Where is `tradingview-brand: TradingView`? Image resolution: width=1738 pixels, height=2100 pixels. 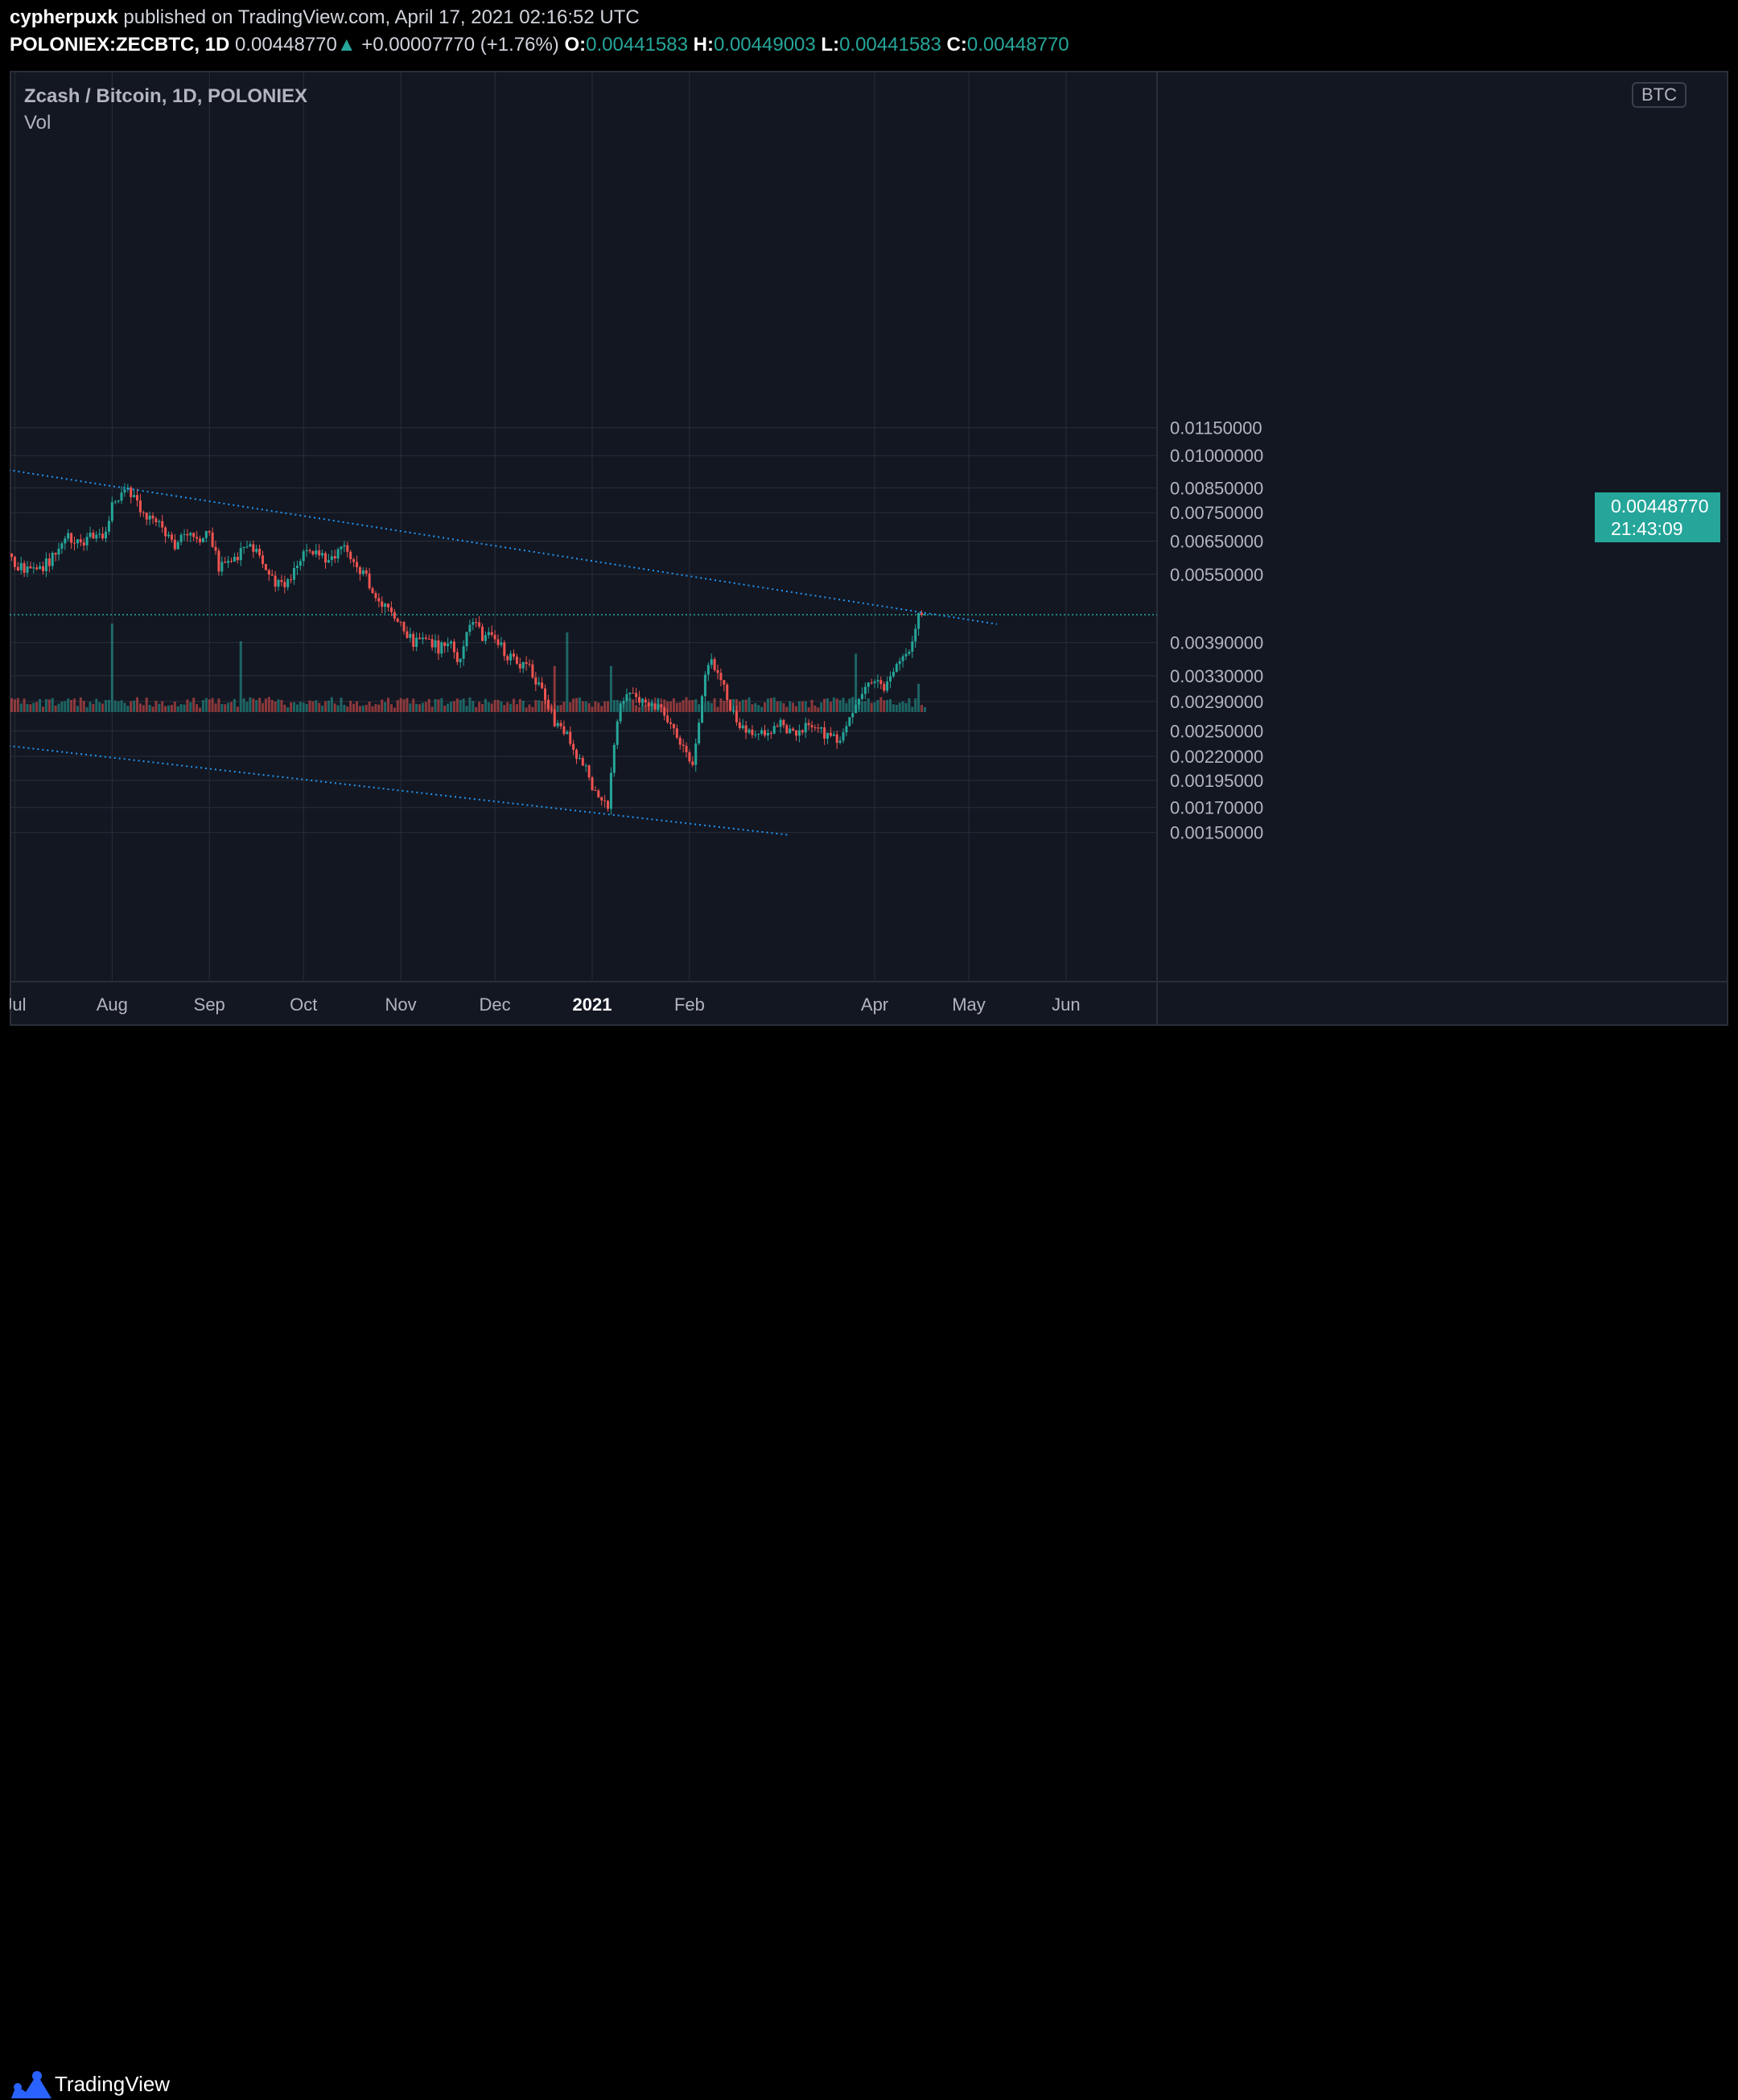
tradingview-brand: TradingView is located at coordinates (112, 2084).